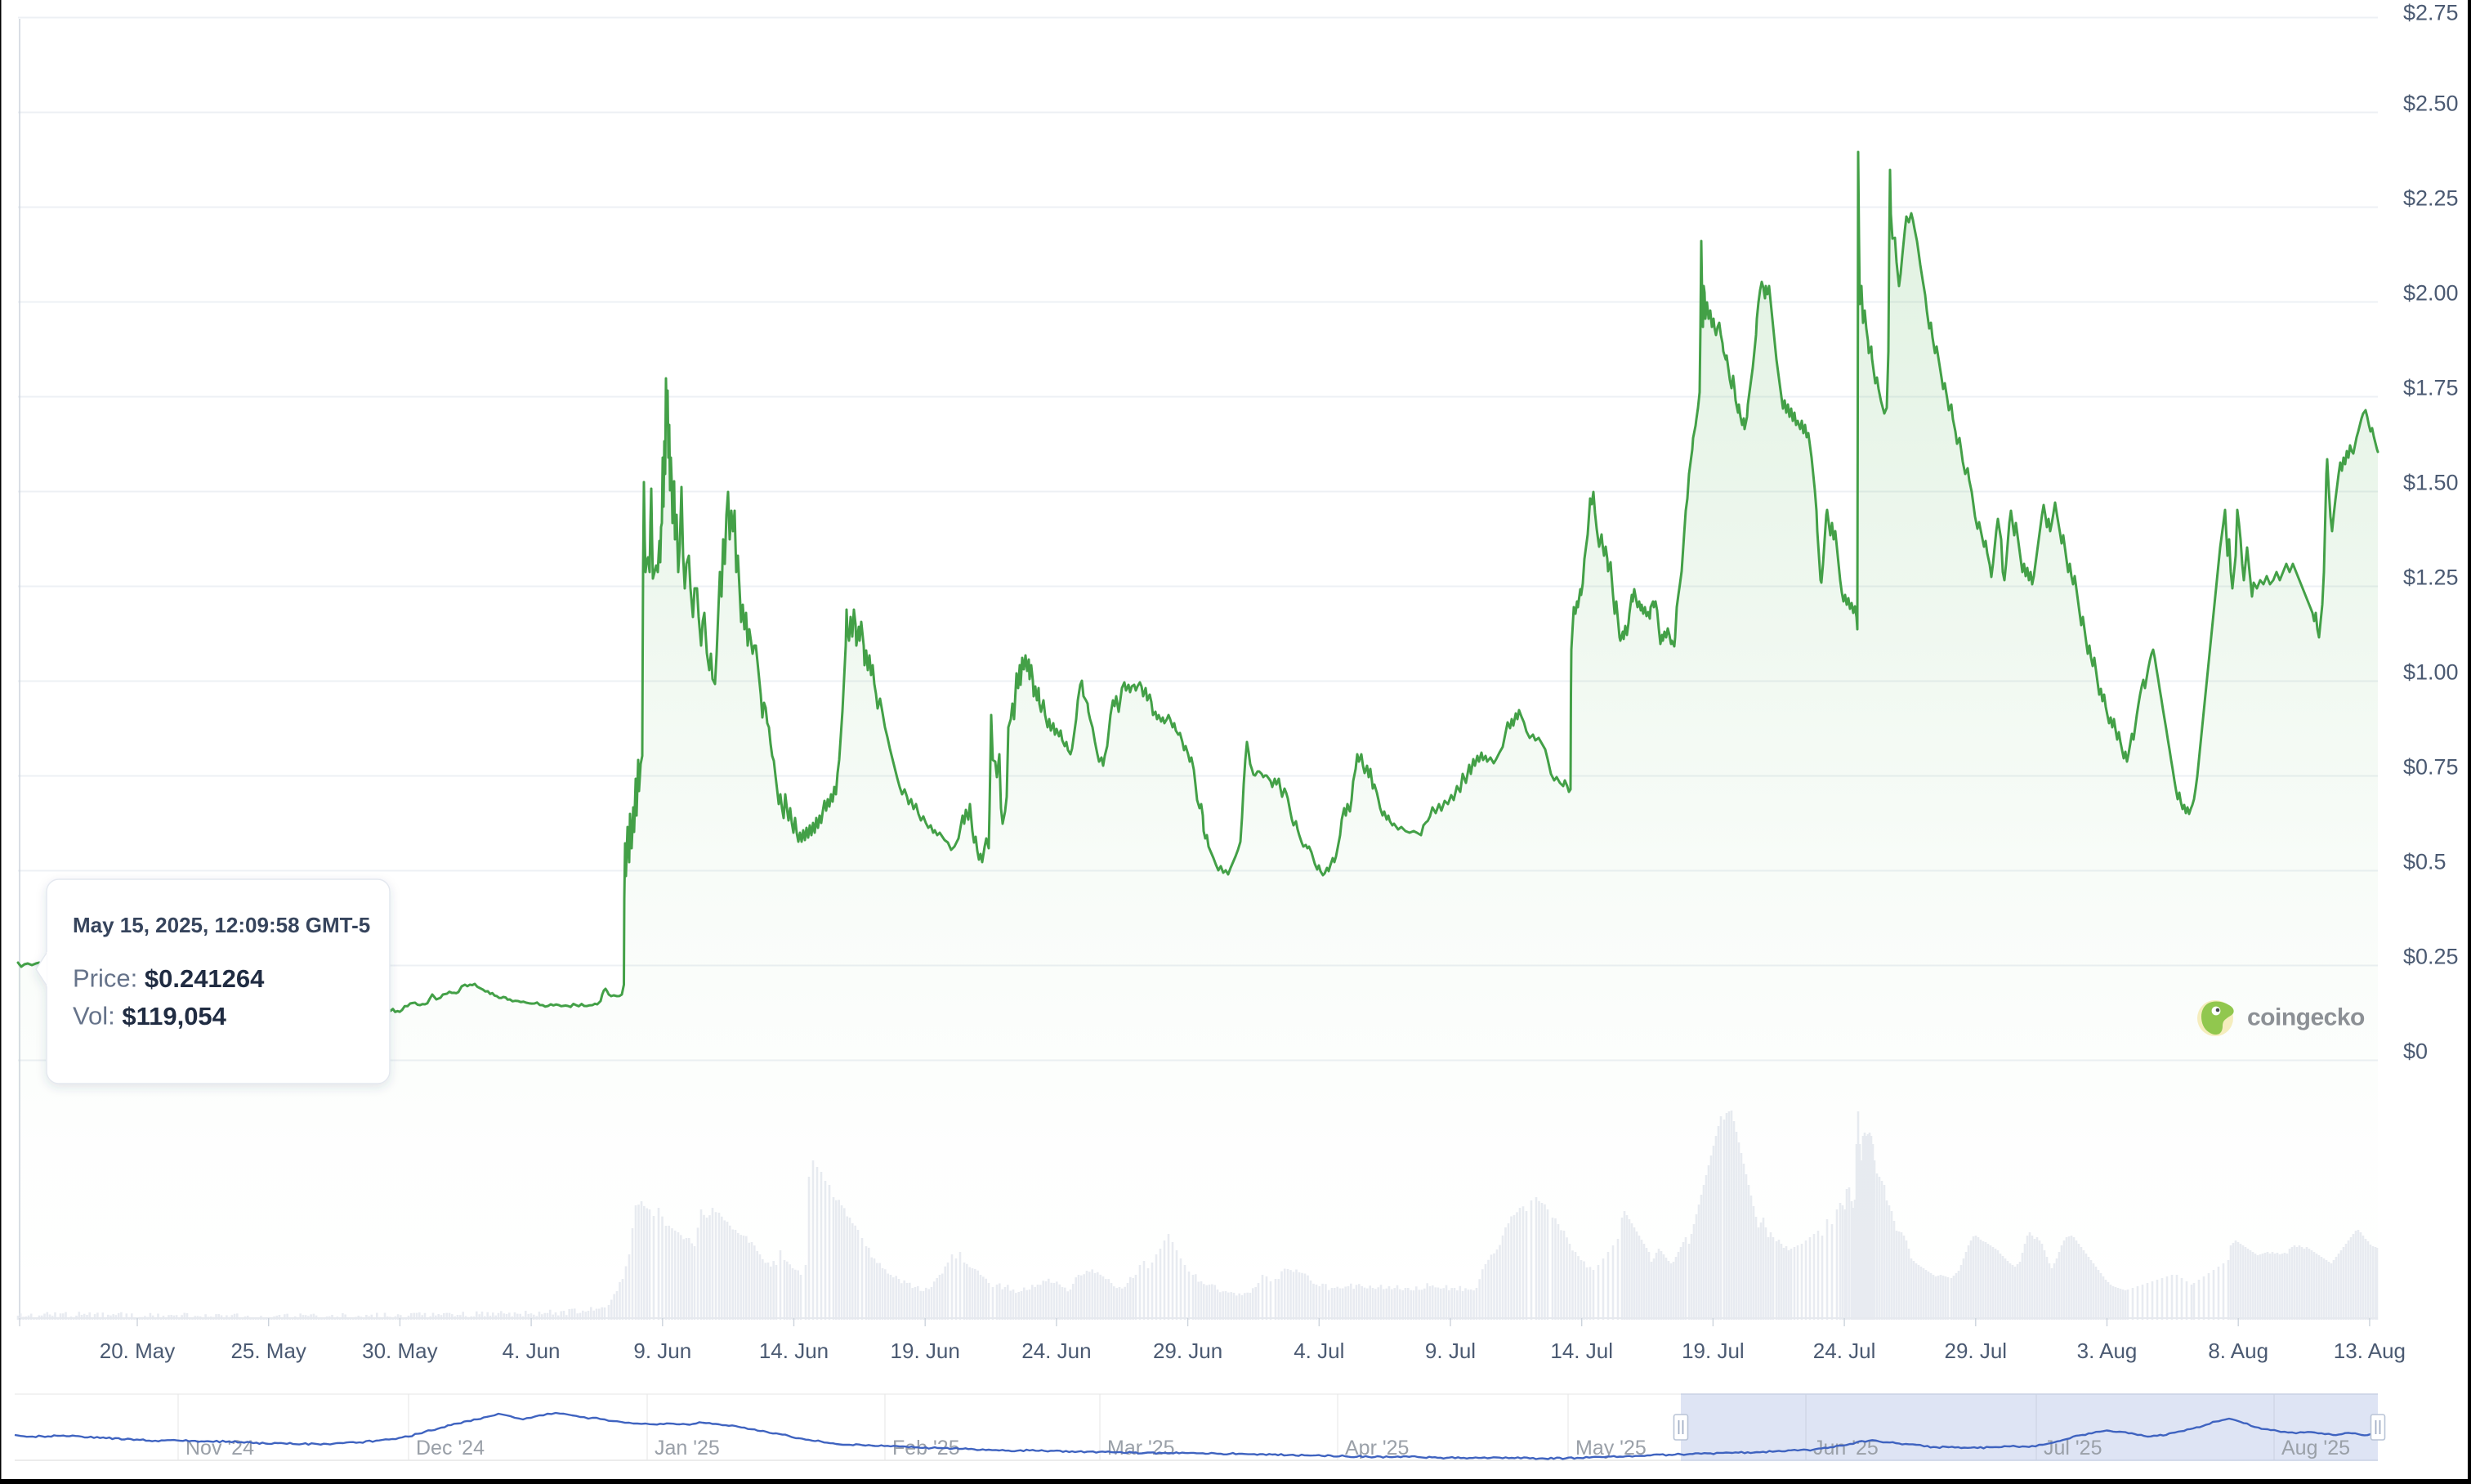 This screenshot has height=1484, width=2471. Describe the element at coordinates (268, 1351) in the screenshot. I see `svg-text: 25. May` at that location.